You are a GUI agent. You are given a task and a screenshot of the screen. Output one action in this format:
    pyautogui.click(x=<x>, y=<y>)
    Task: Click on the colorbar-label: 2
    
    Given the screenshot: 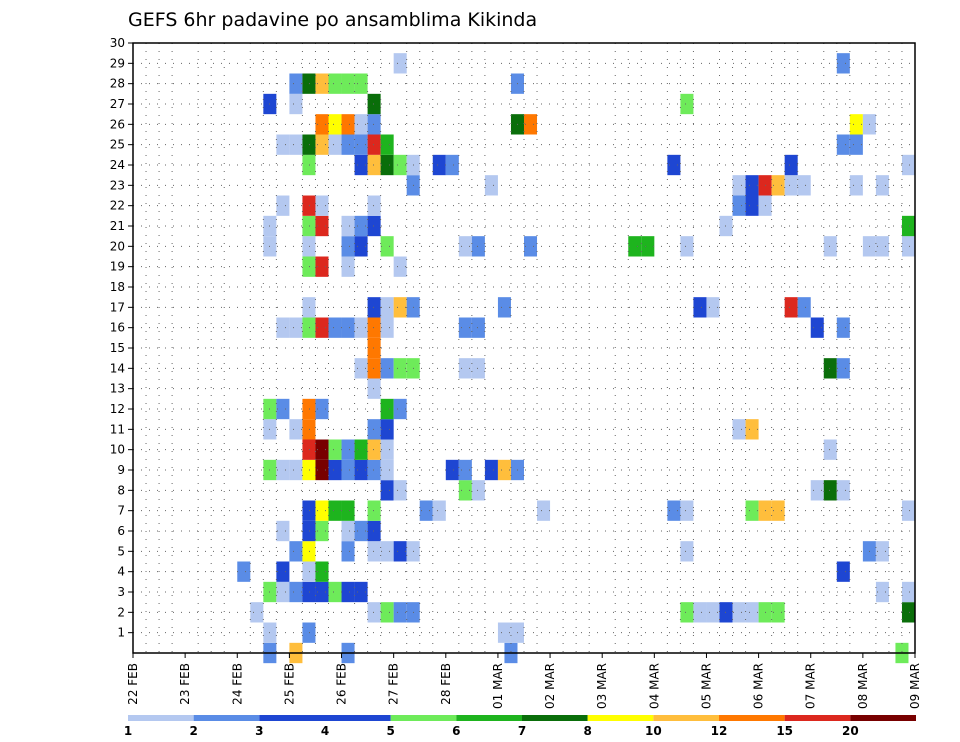 What is the action you would take?
    pyautogui.click(x=193, y=731)
    